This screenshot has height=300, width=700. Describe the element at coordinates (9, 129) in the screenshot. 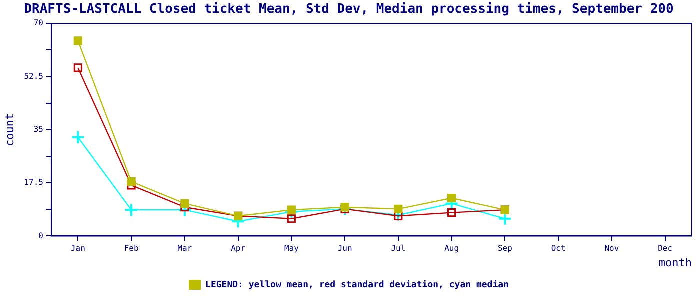

I see `y-axis-title: count` at that location.